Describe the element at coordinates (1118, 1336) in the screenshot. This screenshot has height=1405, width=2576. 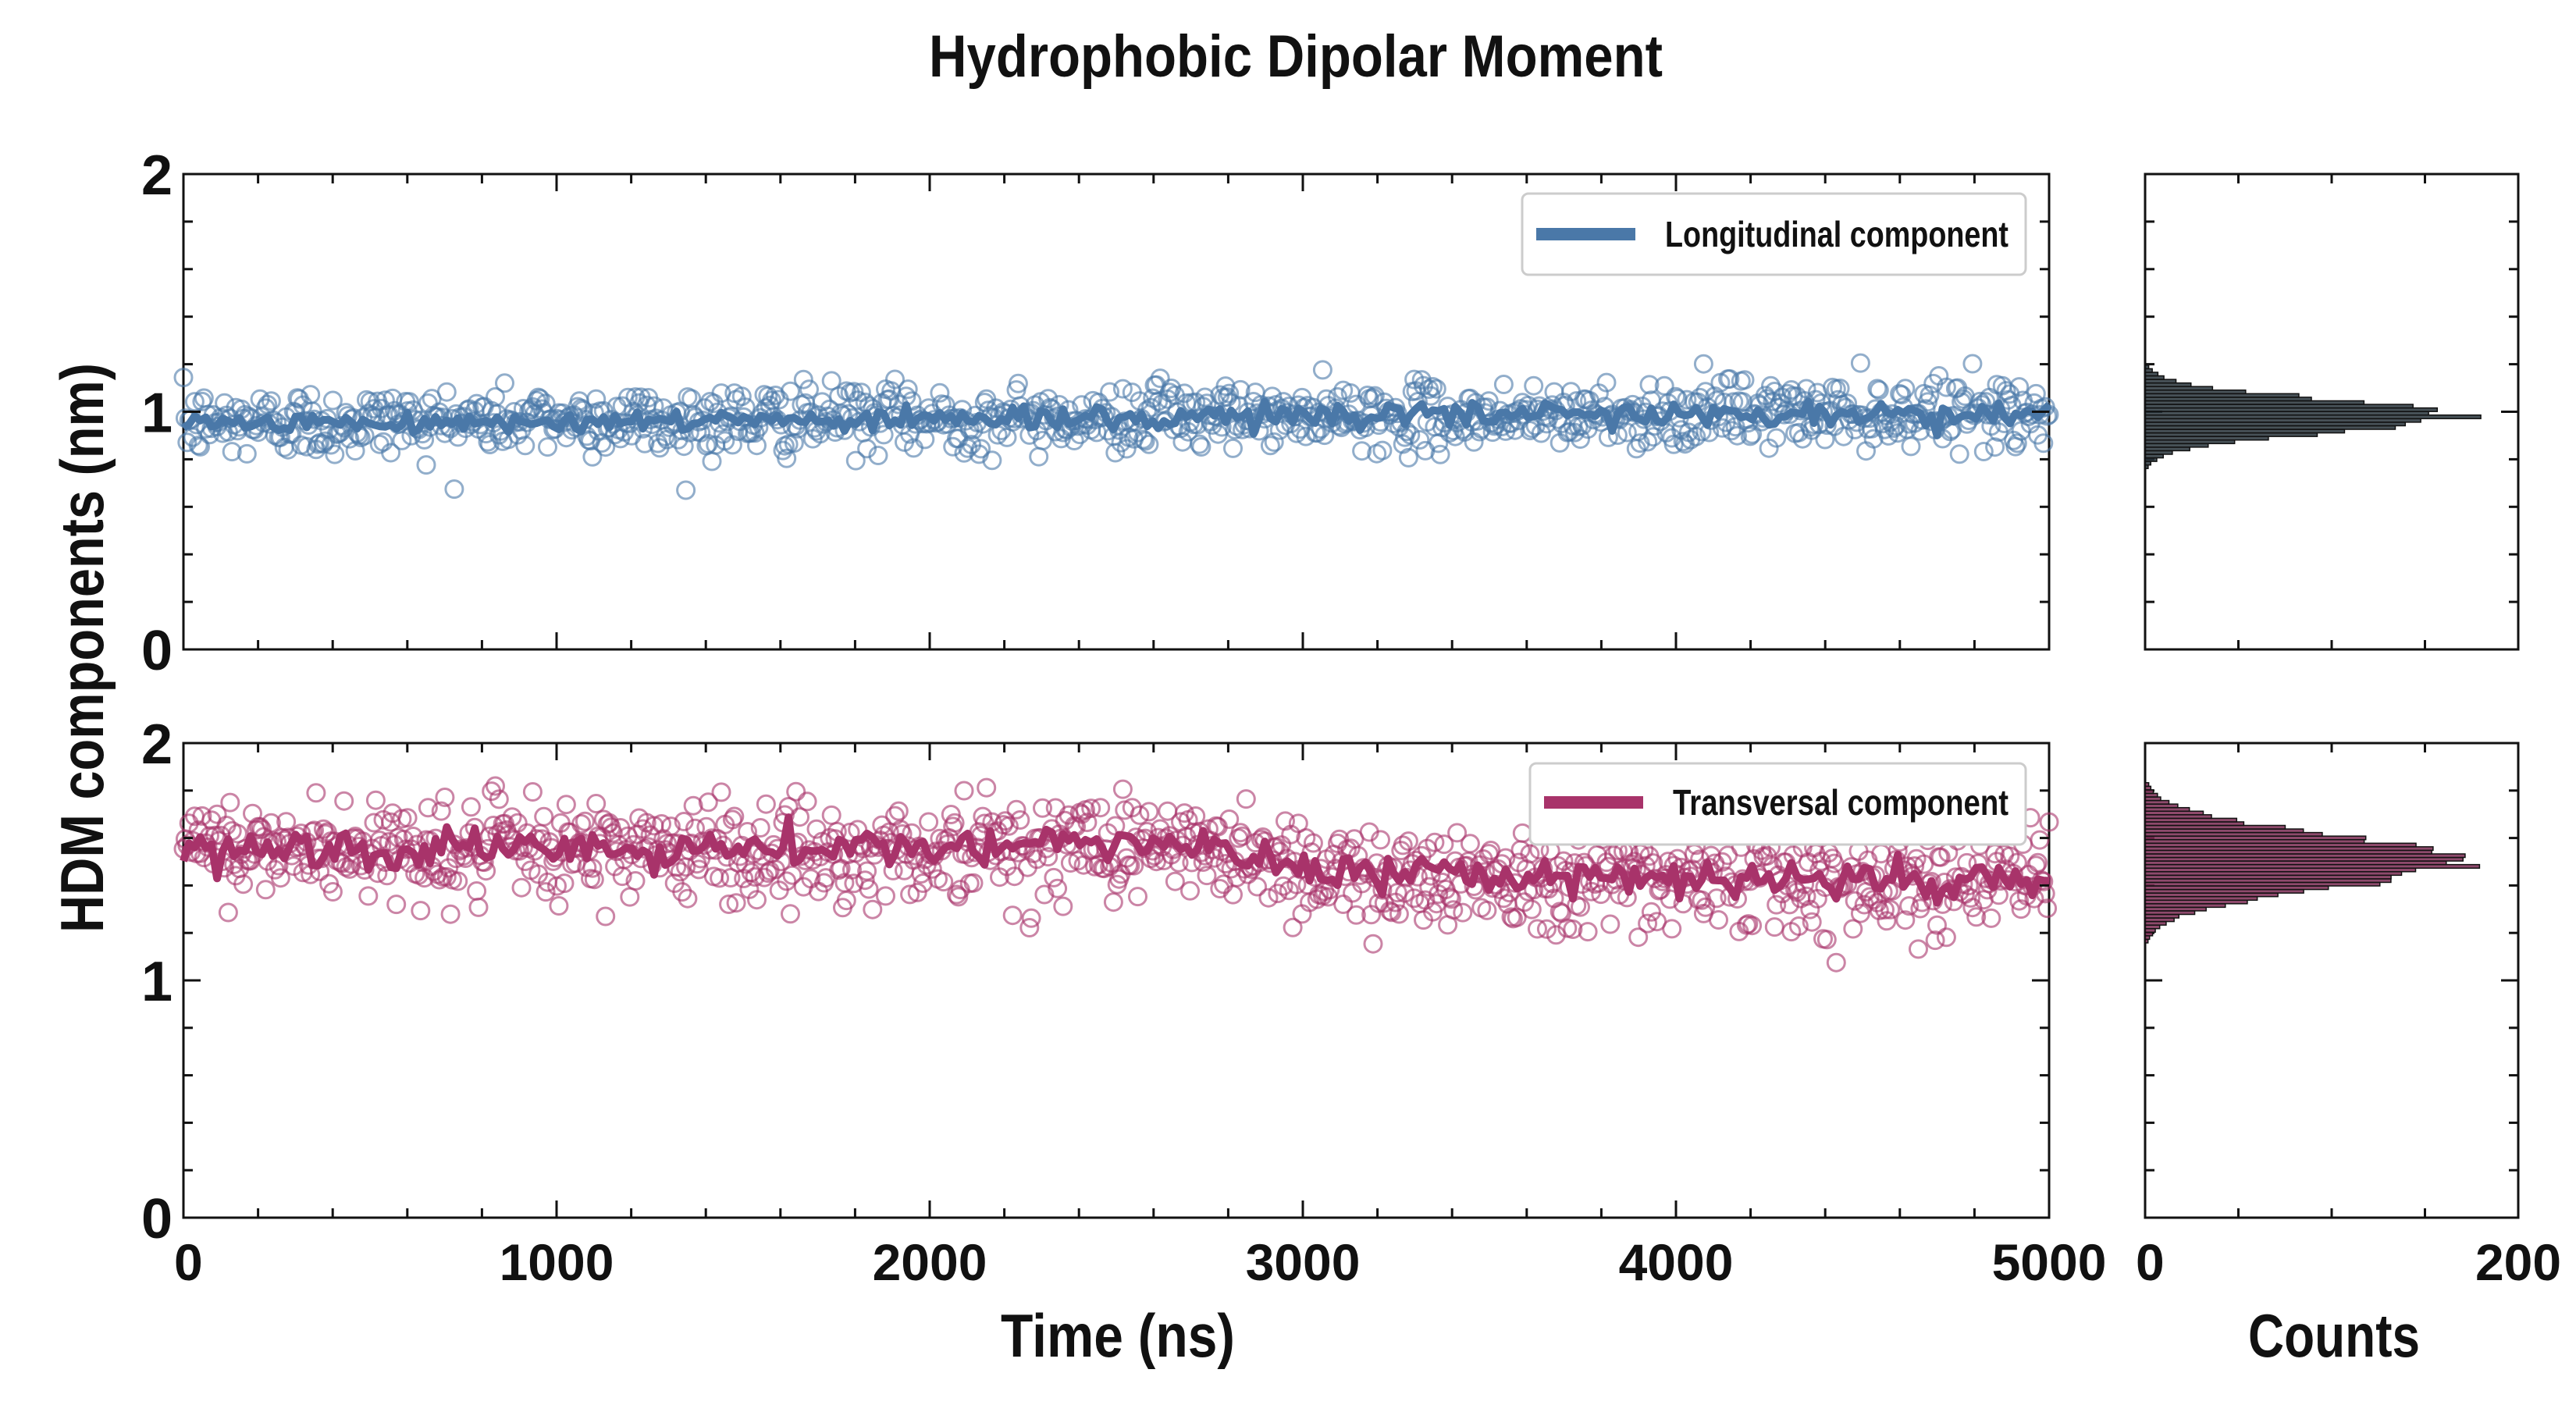
I see `x-axis-label: Time (ns)` at that location.